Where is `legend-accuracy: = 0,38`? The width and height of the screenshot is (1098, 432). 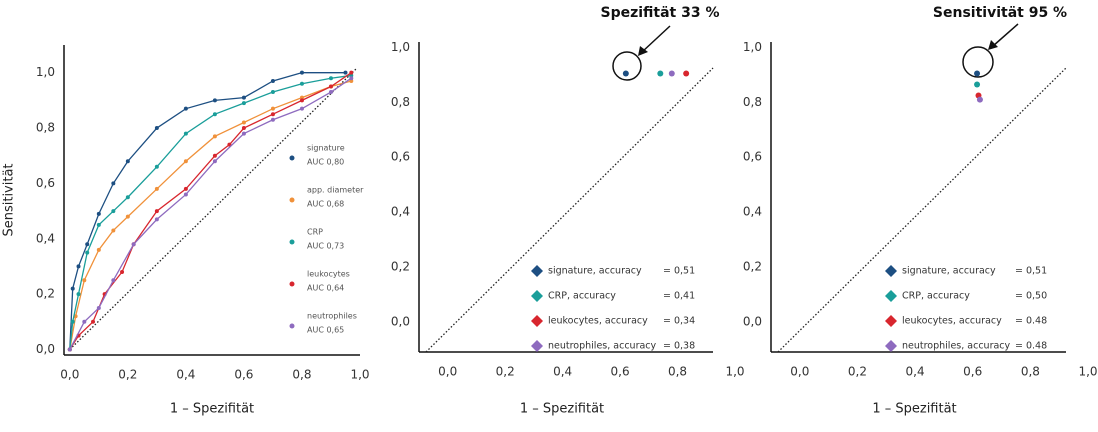
legend-accuracy: = 0,38 is located at coordinates (679, 346).